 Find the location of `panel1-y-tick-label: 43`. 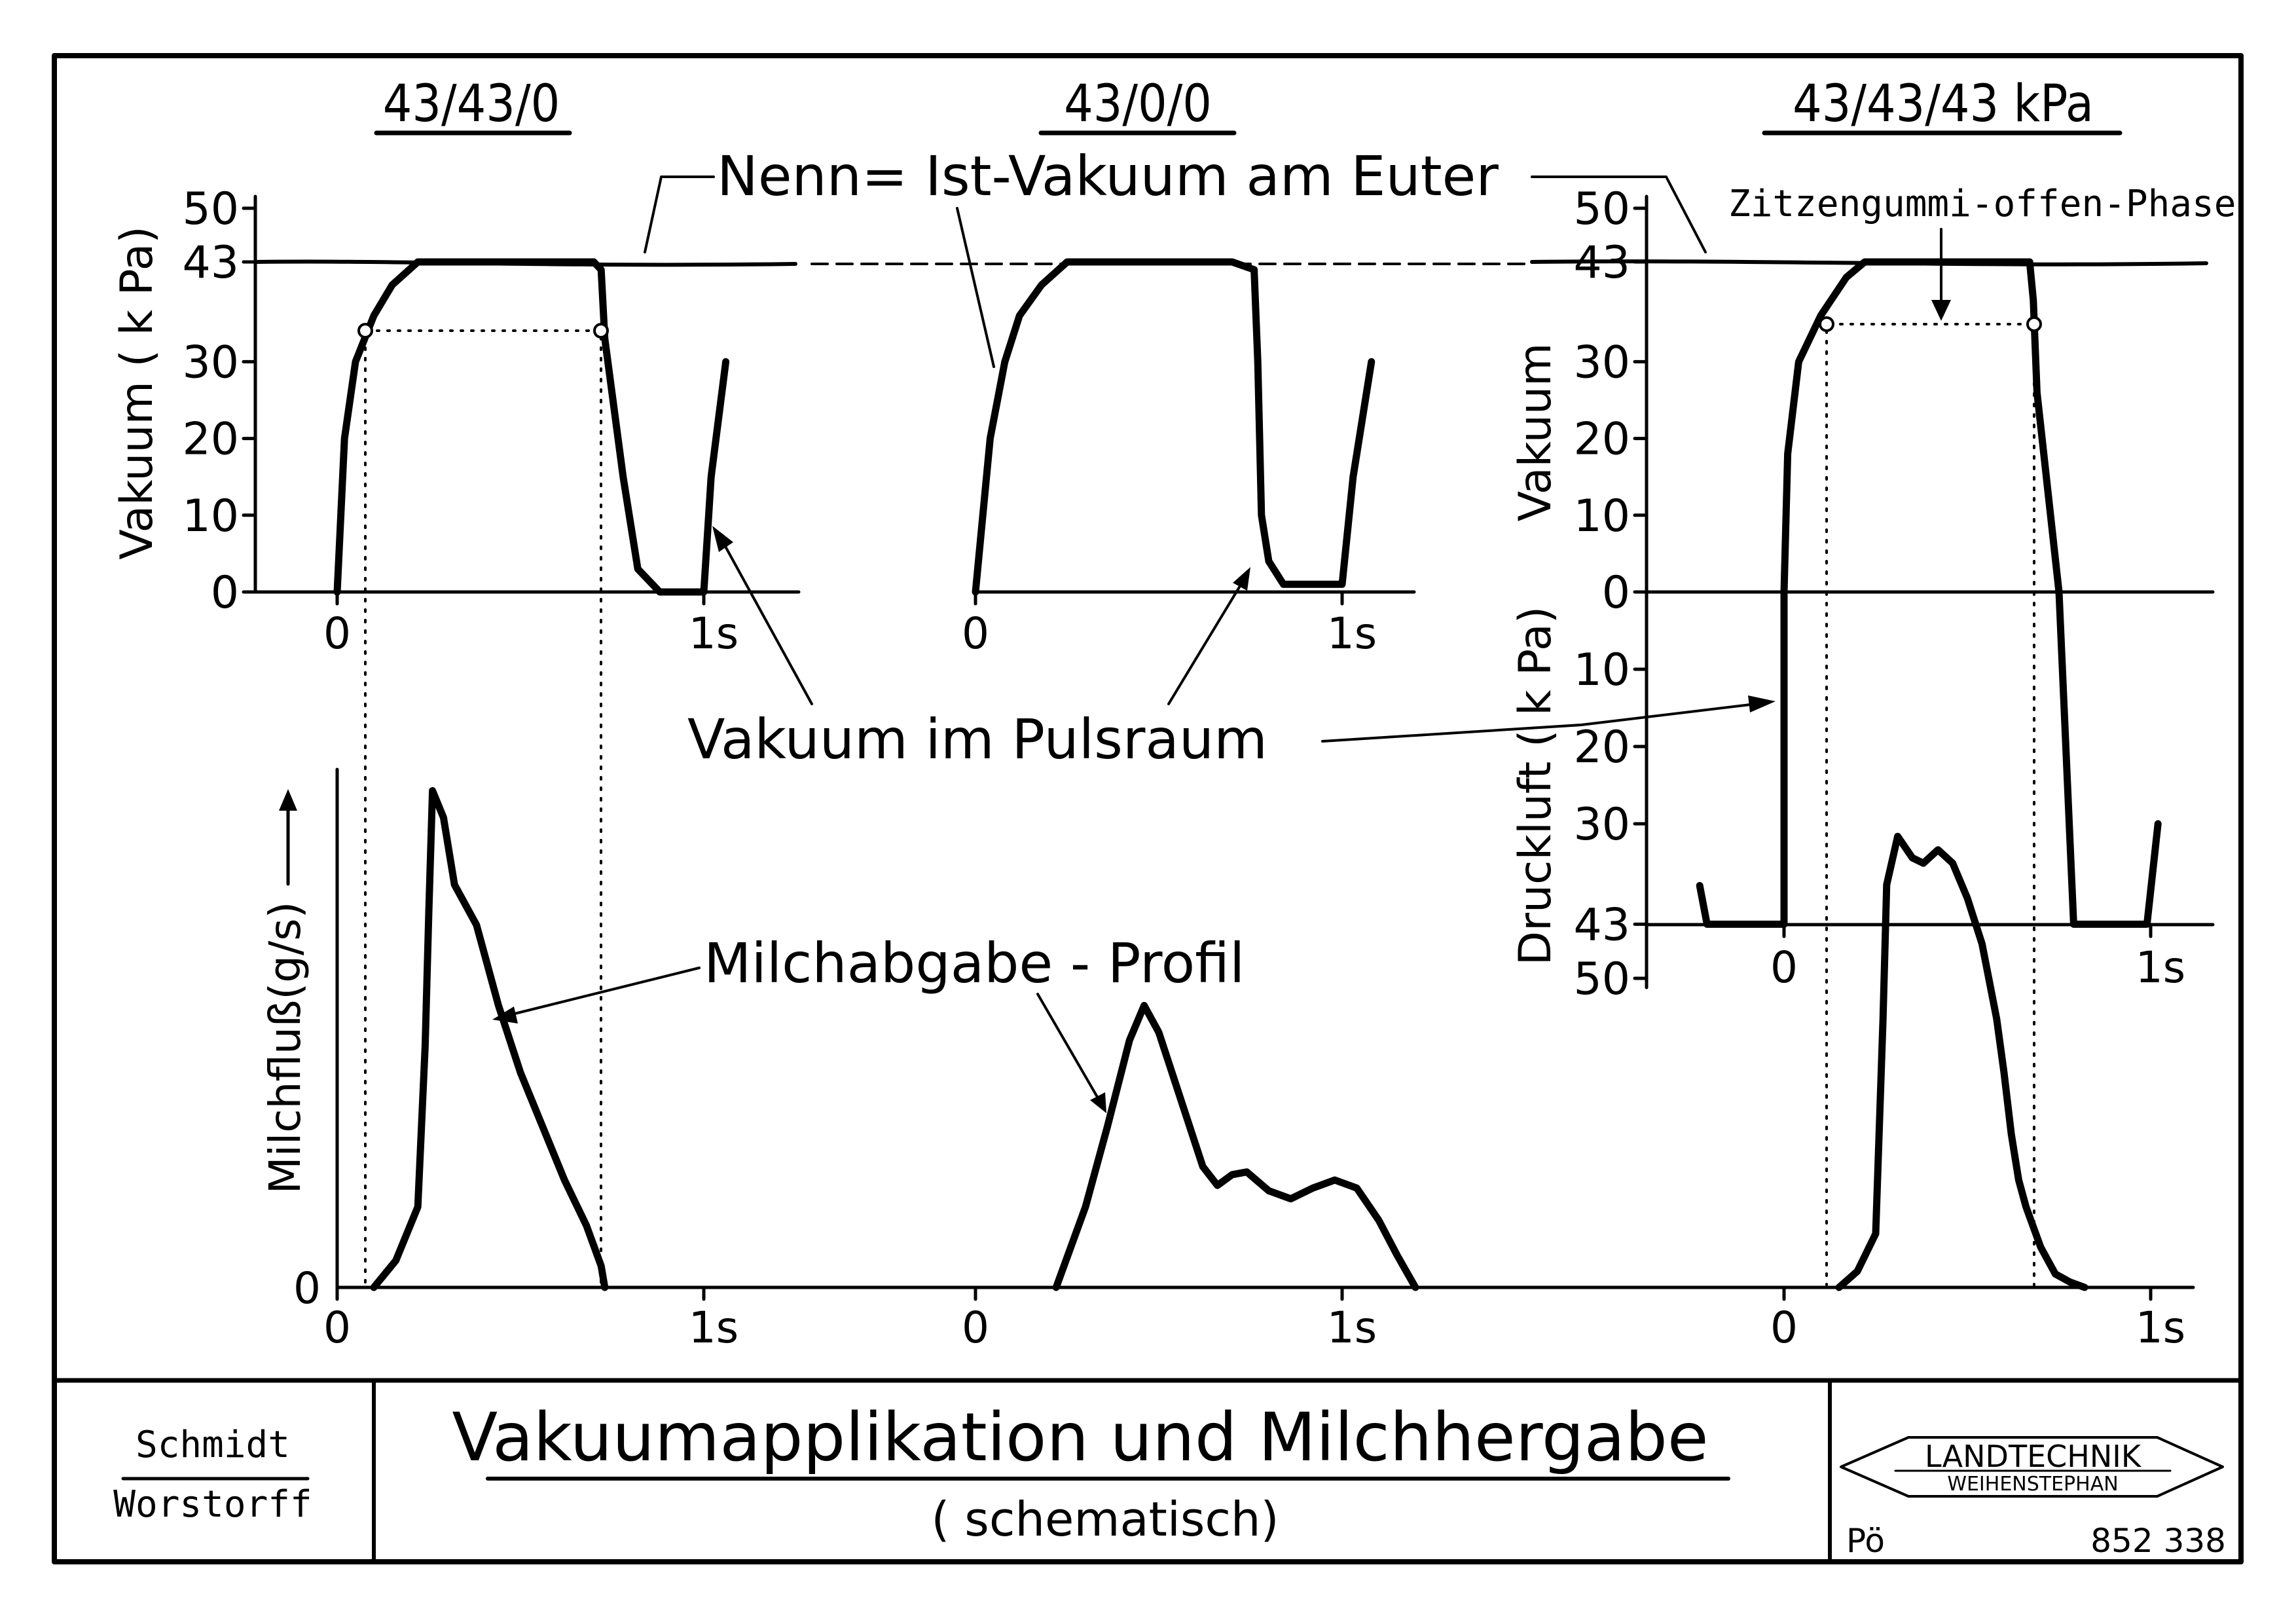

panel1-y-tick-label: 43 is located at coordinates (210, 263).